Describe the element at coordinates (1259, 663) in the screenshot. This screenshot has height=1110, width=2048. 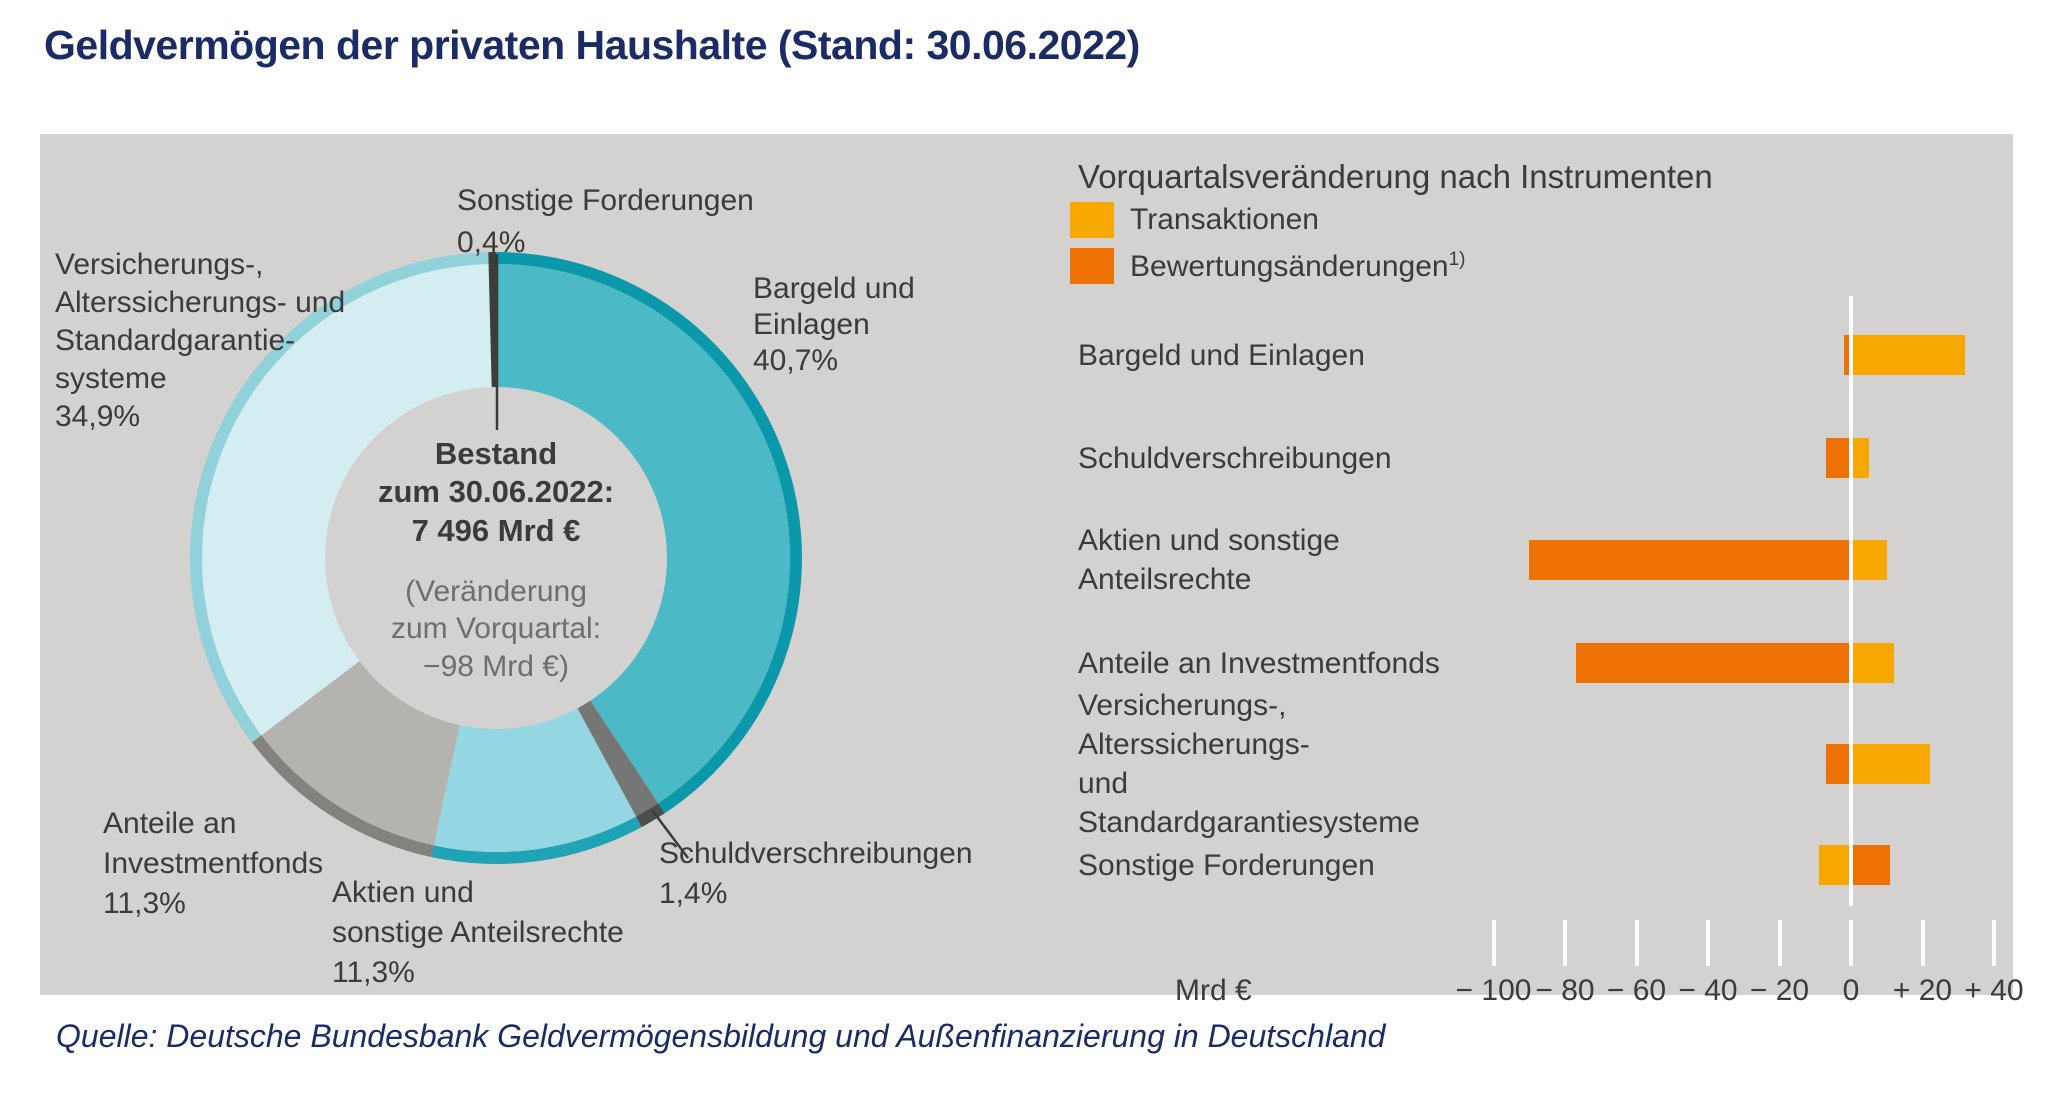
I see `bar-row-label-line: Anteile an Investmentfonds` at that location.